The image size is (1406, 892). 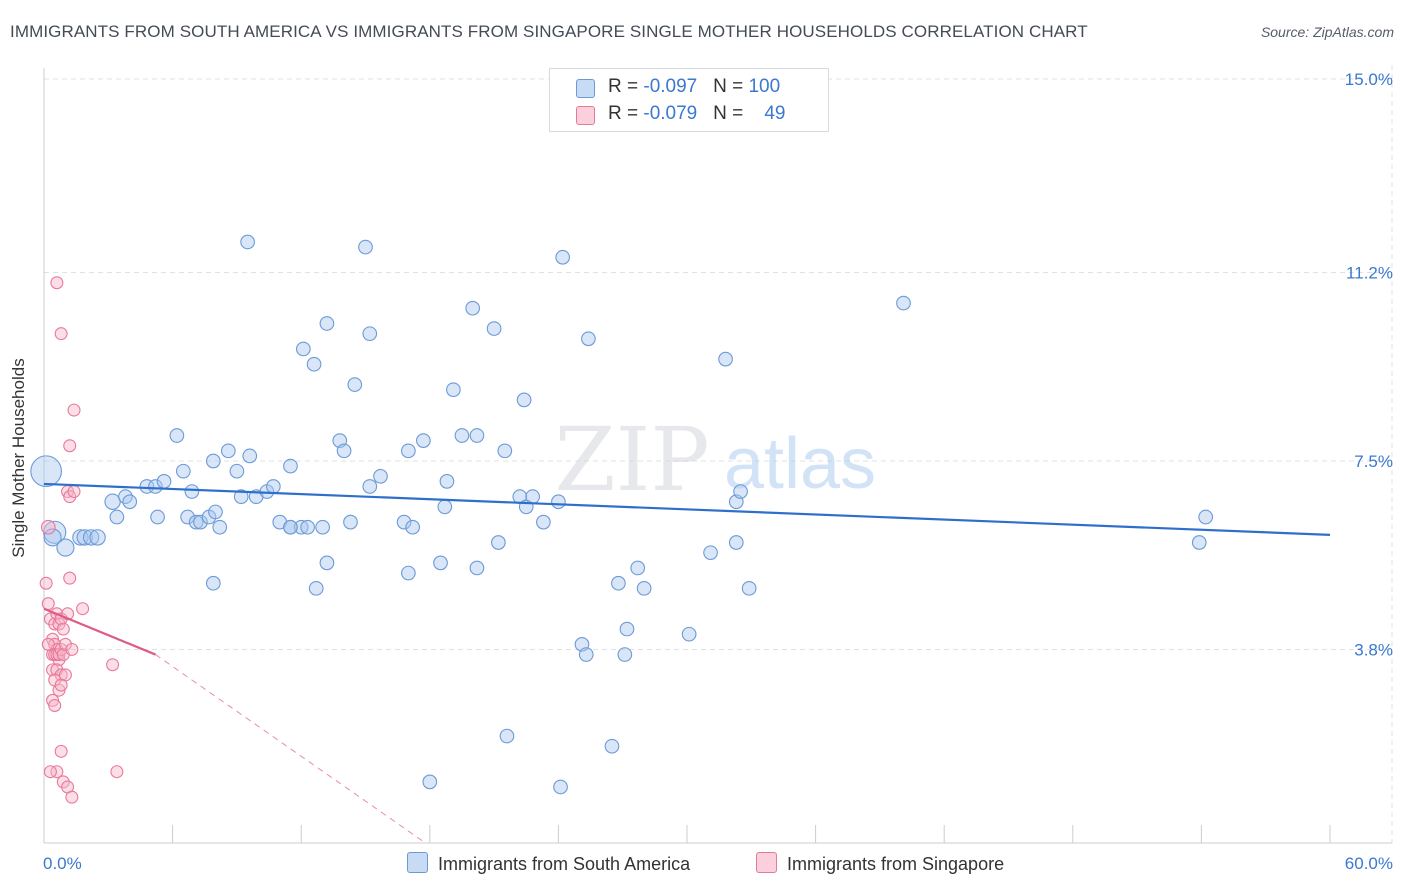 What do you see at coordinates (1373, 461) in the screenshot?
I see `y-tick-label: 7.5%` at bounding box center [1373, 461].